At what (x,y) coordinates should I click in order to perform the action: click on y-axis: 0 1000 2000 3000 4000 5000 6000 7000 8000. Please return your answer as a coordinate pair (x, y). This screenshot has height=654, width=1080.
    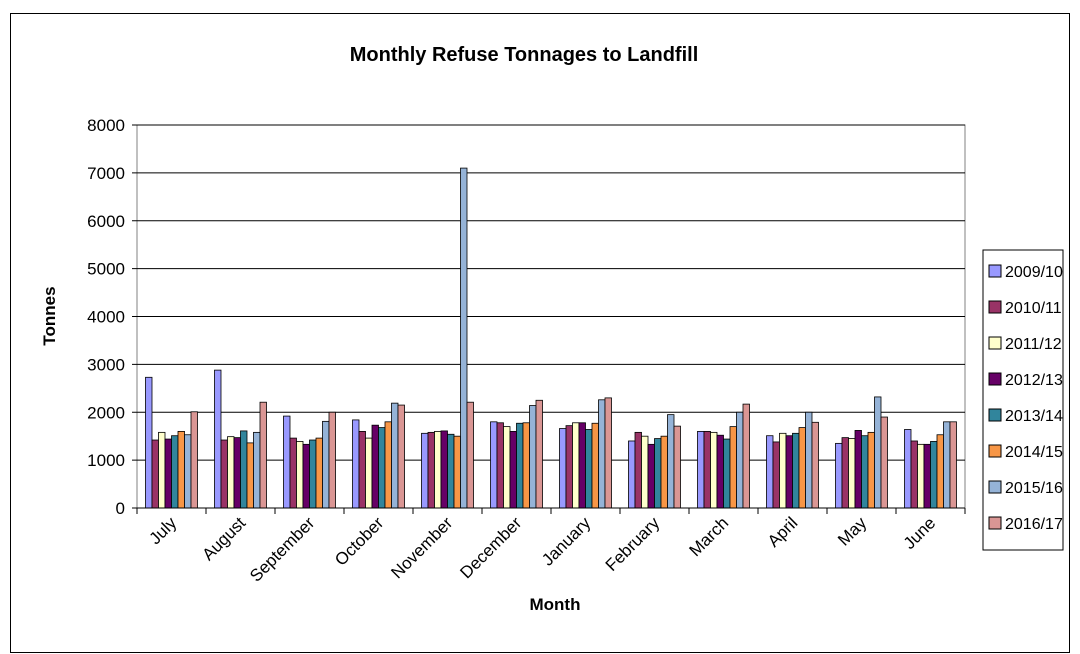
    Looking at the image, I should click on (112, 317).